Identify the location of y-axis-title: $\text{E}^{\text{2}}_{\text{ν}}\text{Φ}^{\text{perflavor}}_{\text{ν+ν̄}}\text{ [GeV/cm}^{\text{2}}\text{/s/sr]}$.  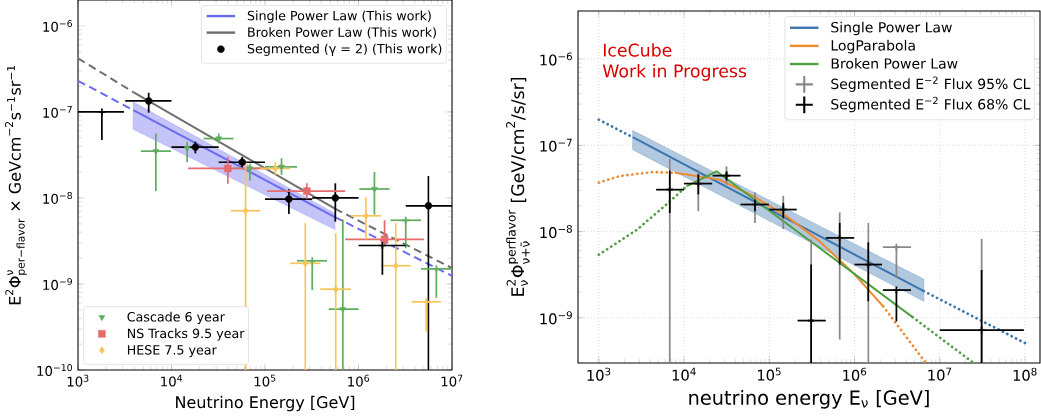
(518, 187).